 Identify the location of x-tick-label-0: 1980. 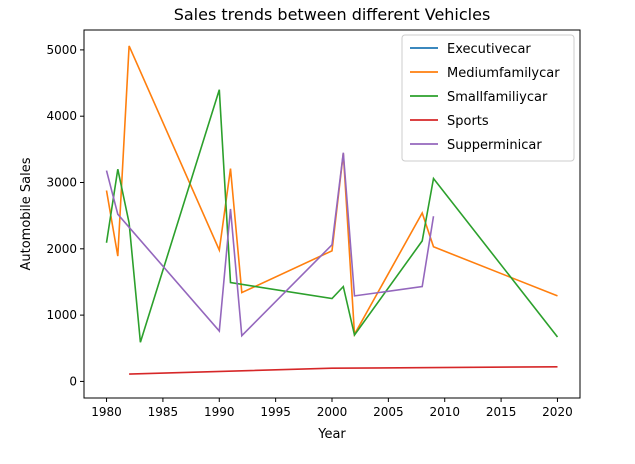
(106, 412).